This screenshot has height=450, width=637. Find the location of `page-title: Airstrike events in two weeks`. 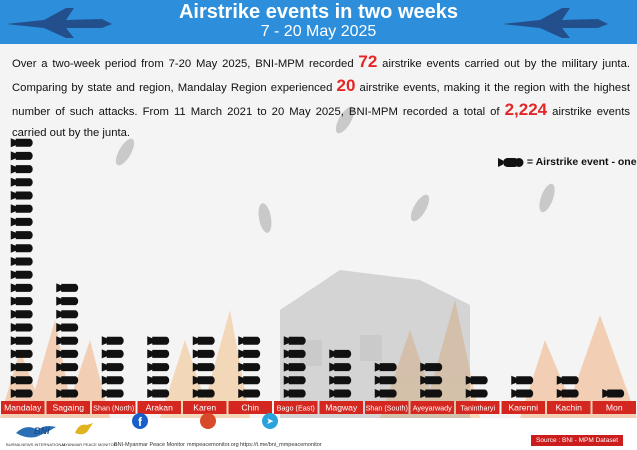

page-title: Airstrike events in two weeks is located at coordinates (318, 12).